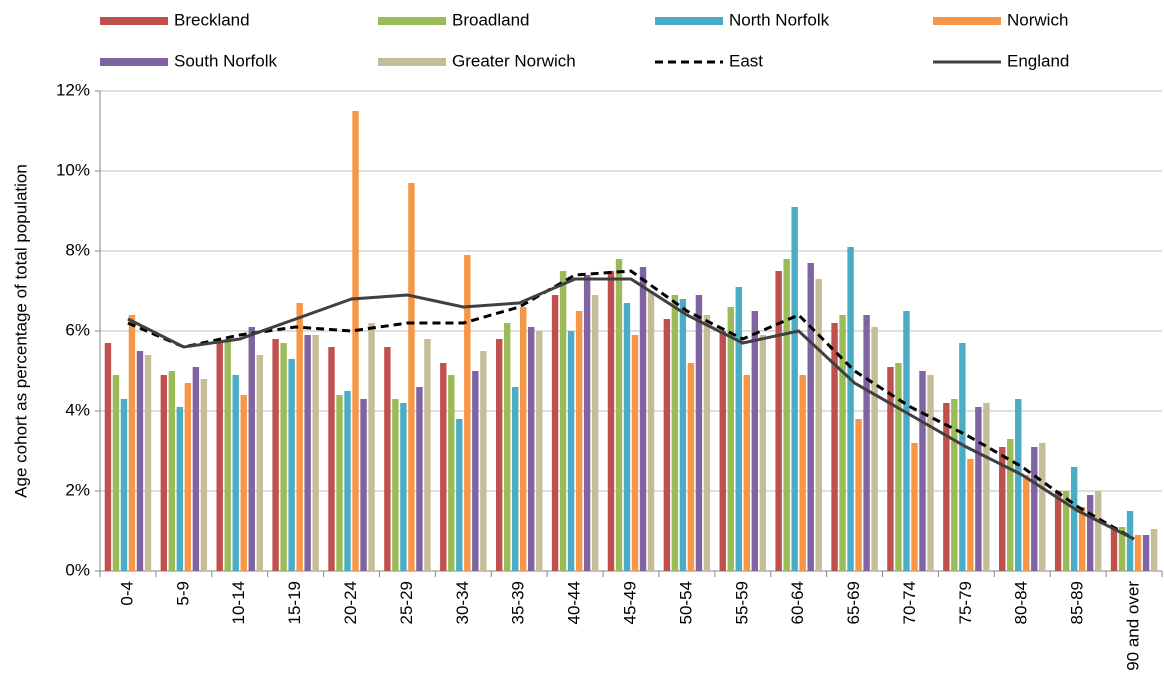 This screenshot has height=700, width=1164. Describe the element at coordinates (779, 19) in the screenshot. I see `legend-label: North Norfolk` at that location.